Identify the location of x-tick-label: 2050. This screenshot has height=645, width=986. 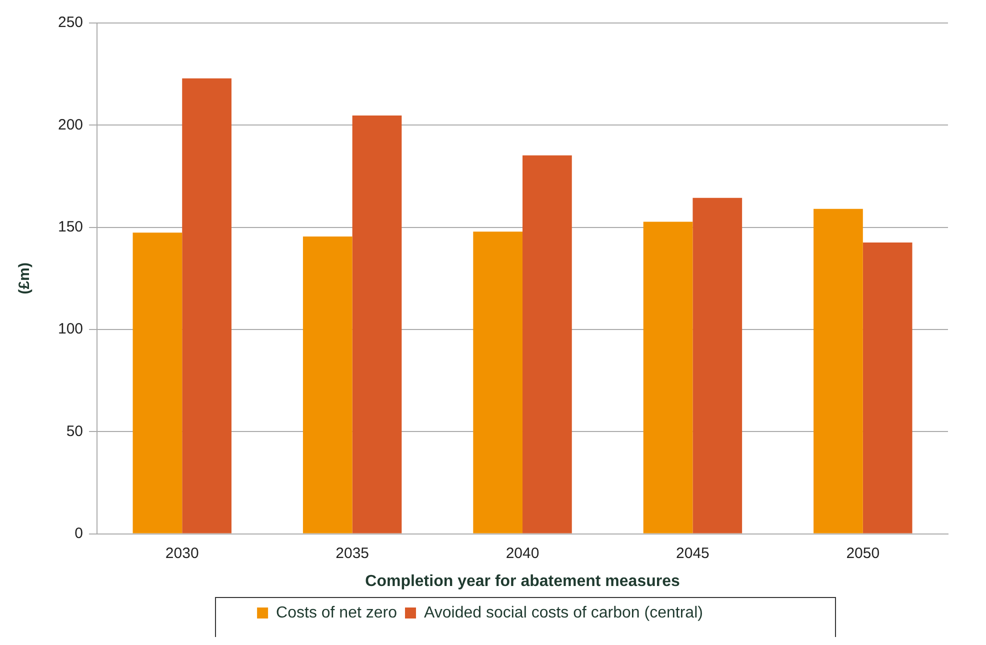
(863, 553).